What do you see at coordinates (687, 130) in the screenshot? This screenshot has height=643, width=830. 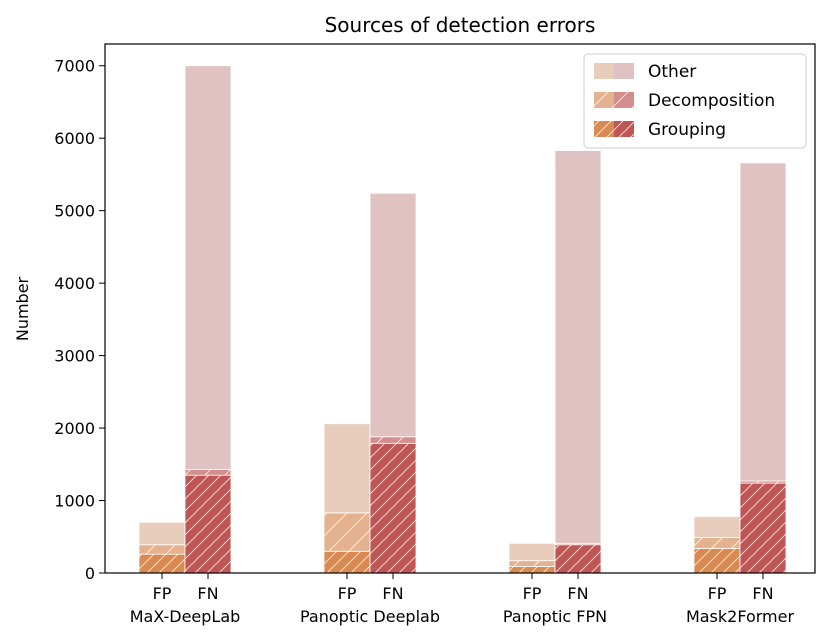 I see `legend-label-grouping: Grouping` at bounding box center [687, 130].